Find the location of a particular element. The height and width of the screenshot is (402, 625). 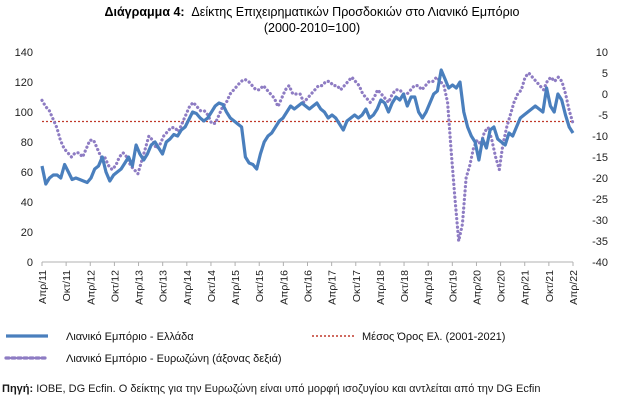

legend-label-greece: Λιανικό Εμπόριο - Ελλάδα is located at coordinates (130, 337).